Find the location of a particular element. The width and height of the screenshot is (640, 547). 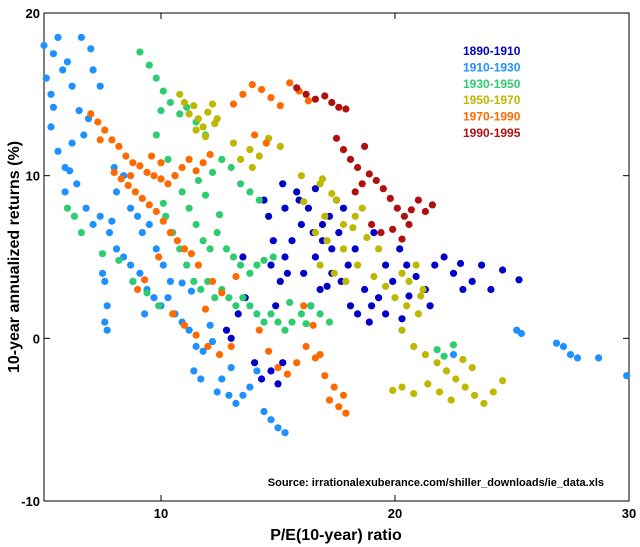

legend-entry: 1890-1910 is located at coordinates (492, 51).